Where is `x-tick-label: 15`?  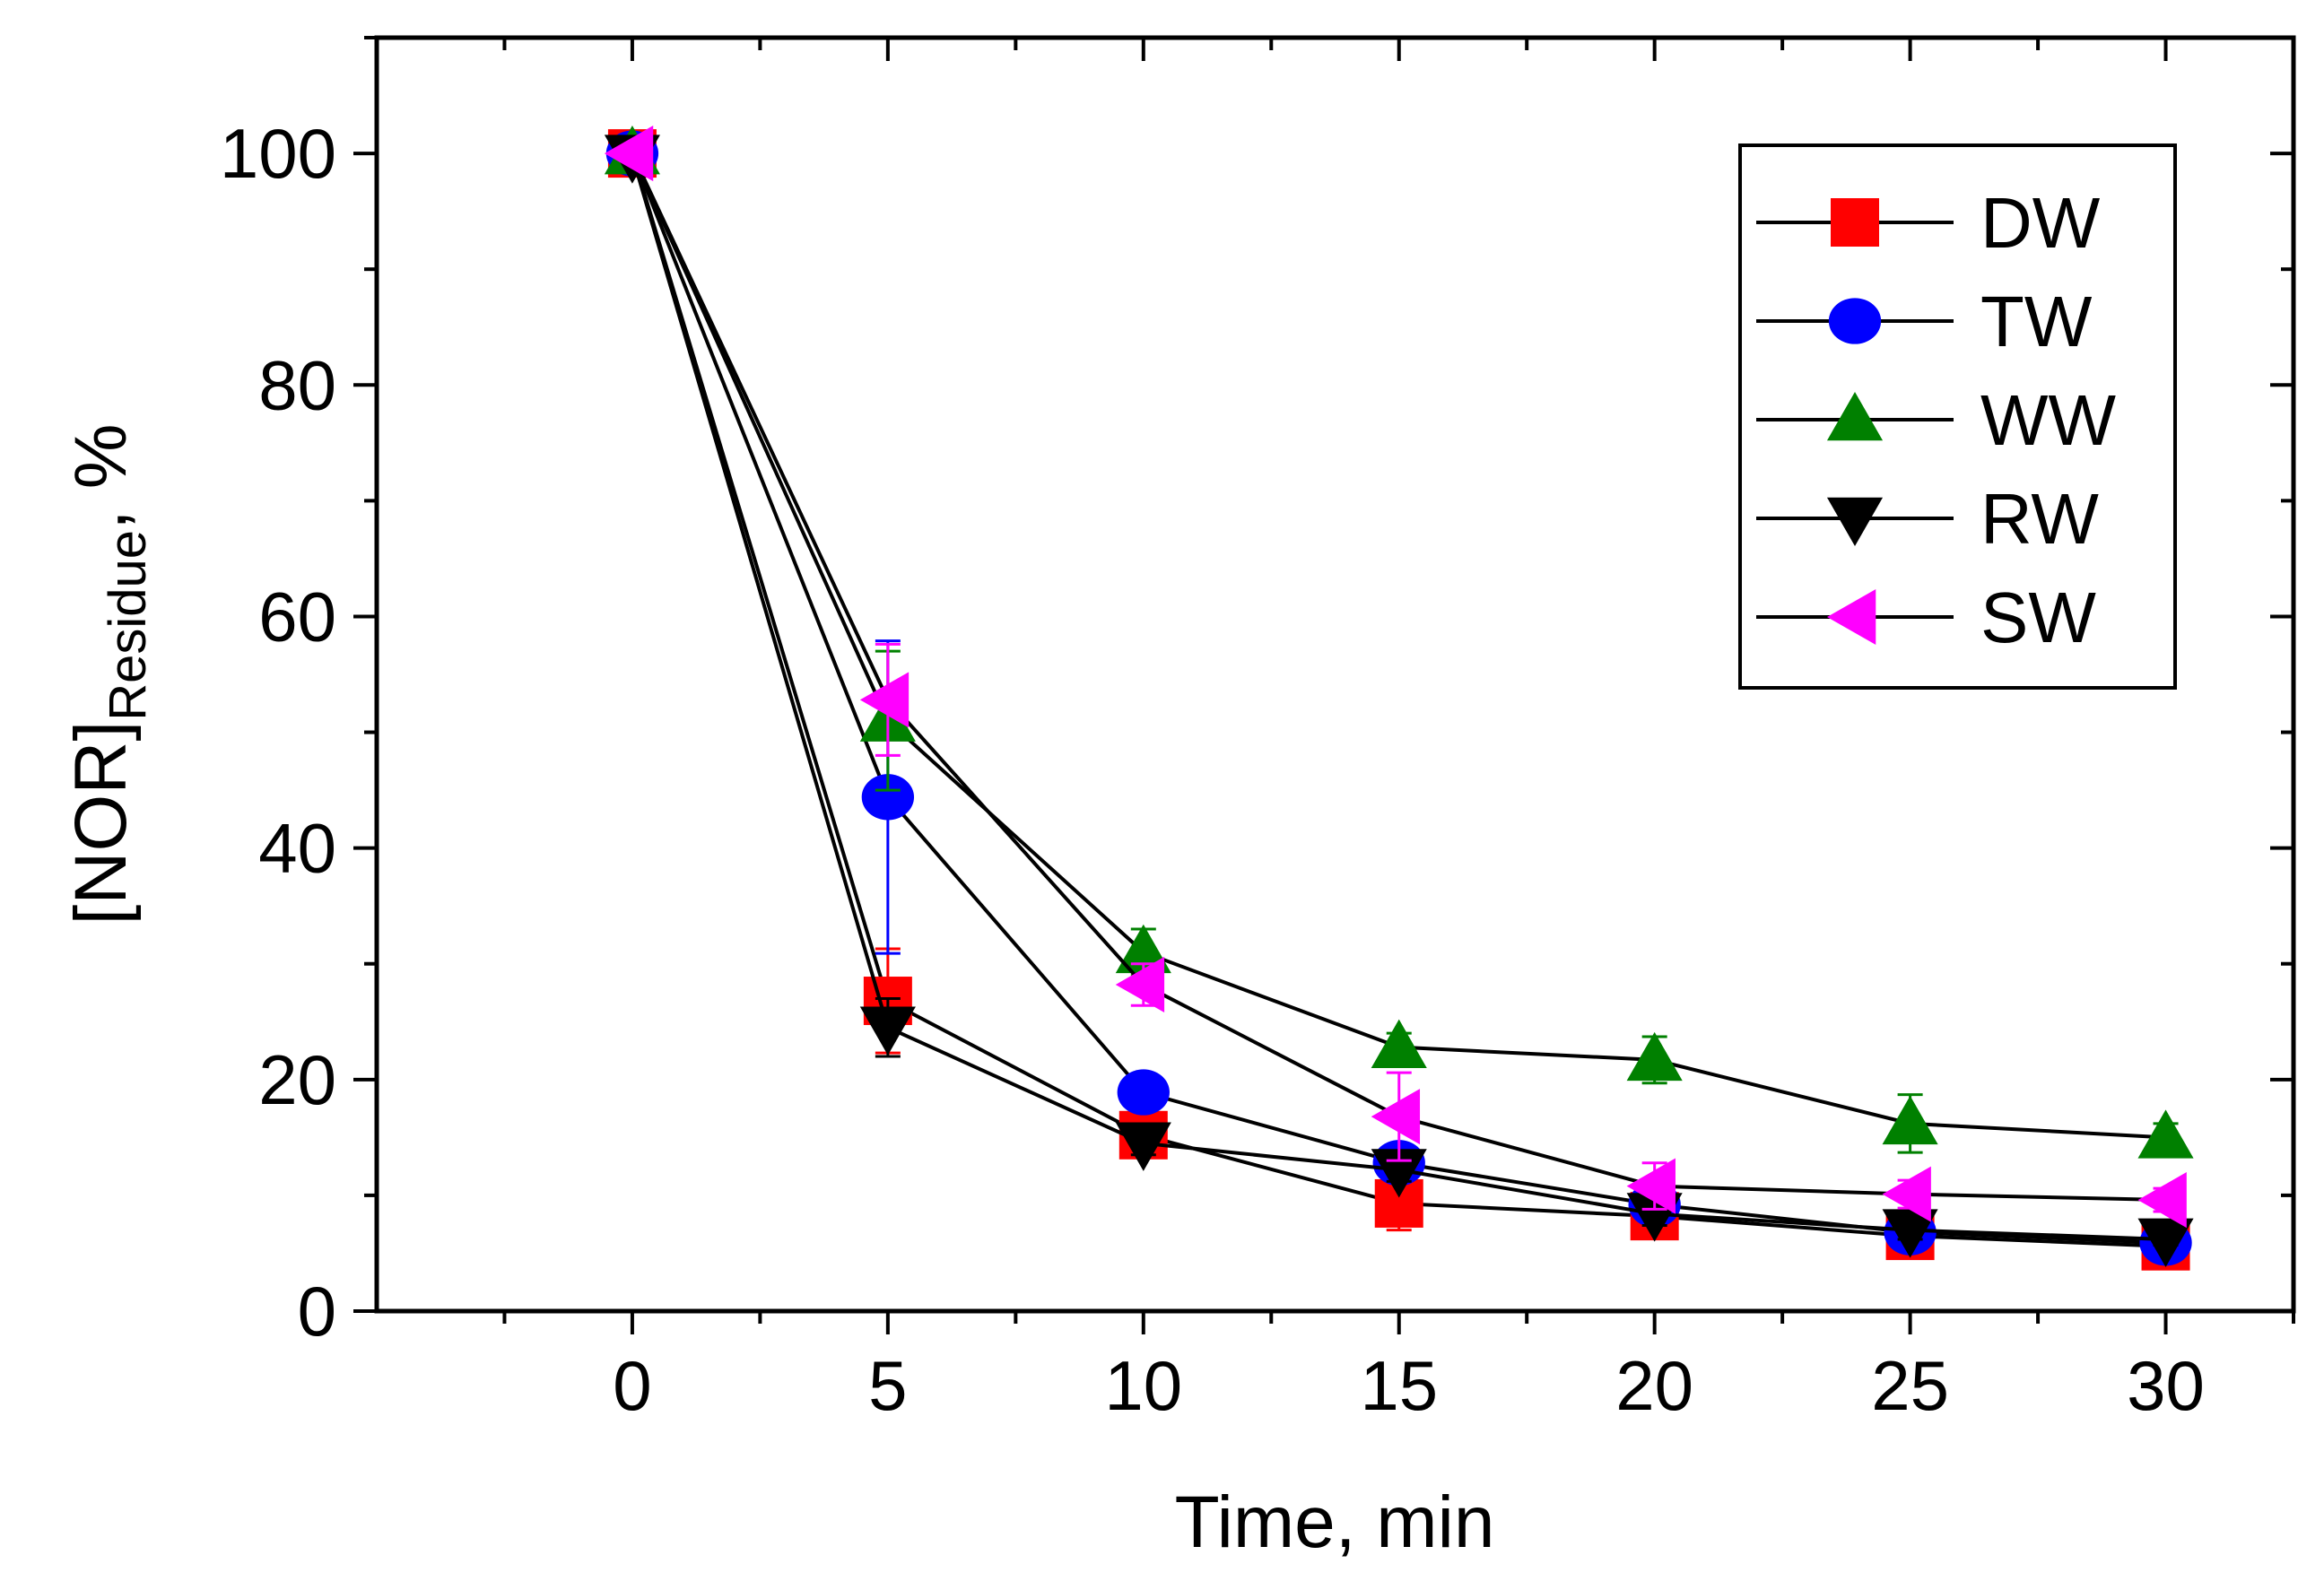
x-tick-label: 15 is located at coordinates (1399, 1385).